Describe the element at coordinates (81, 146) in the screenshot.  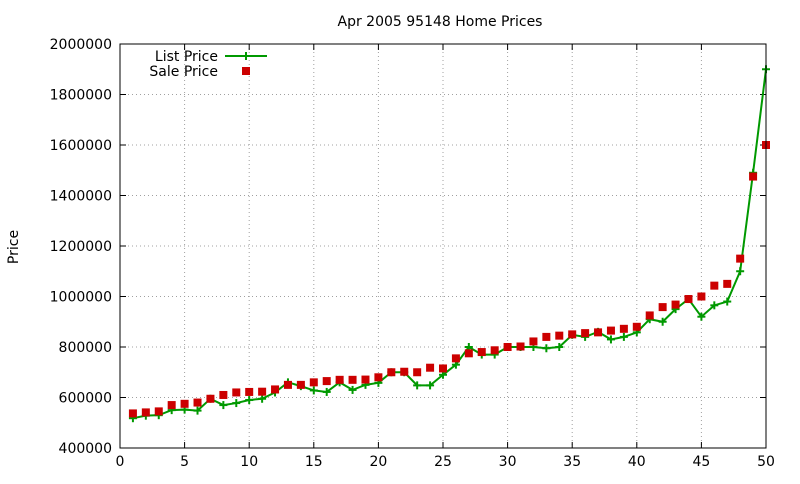
I see `y-tick-label: 1600000` at that location.